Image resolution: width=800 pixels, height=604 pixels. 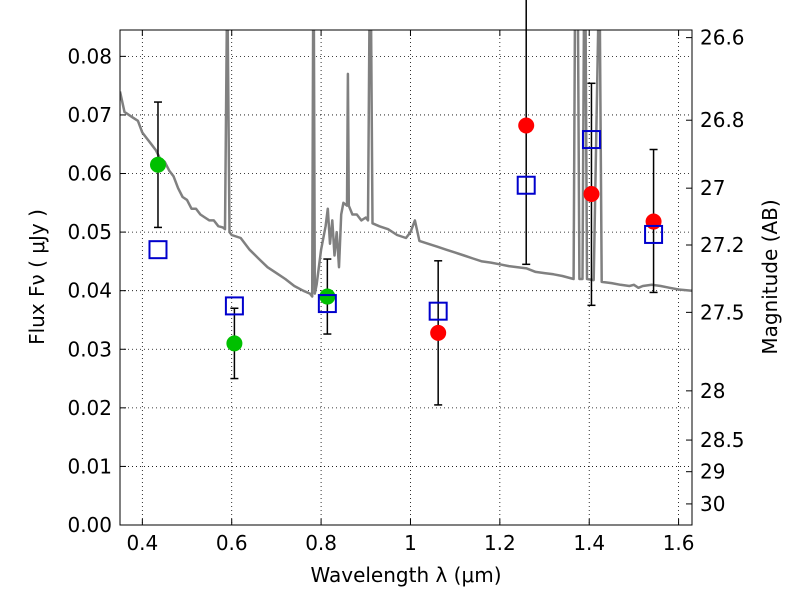 What do you see at coordinates (589, 543) in the screenshot?
I see `x-tick-label: 1.4` at bounding box center [589, 543].